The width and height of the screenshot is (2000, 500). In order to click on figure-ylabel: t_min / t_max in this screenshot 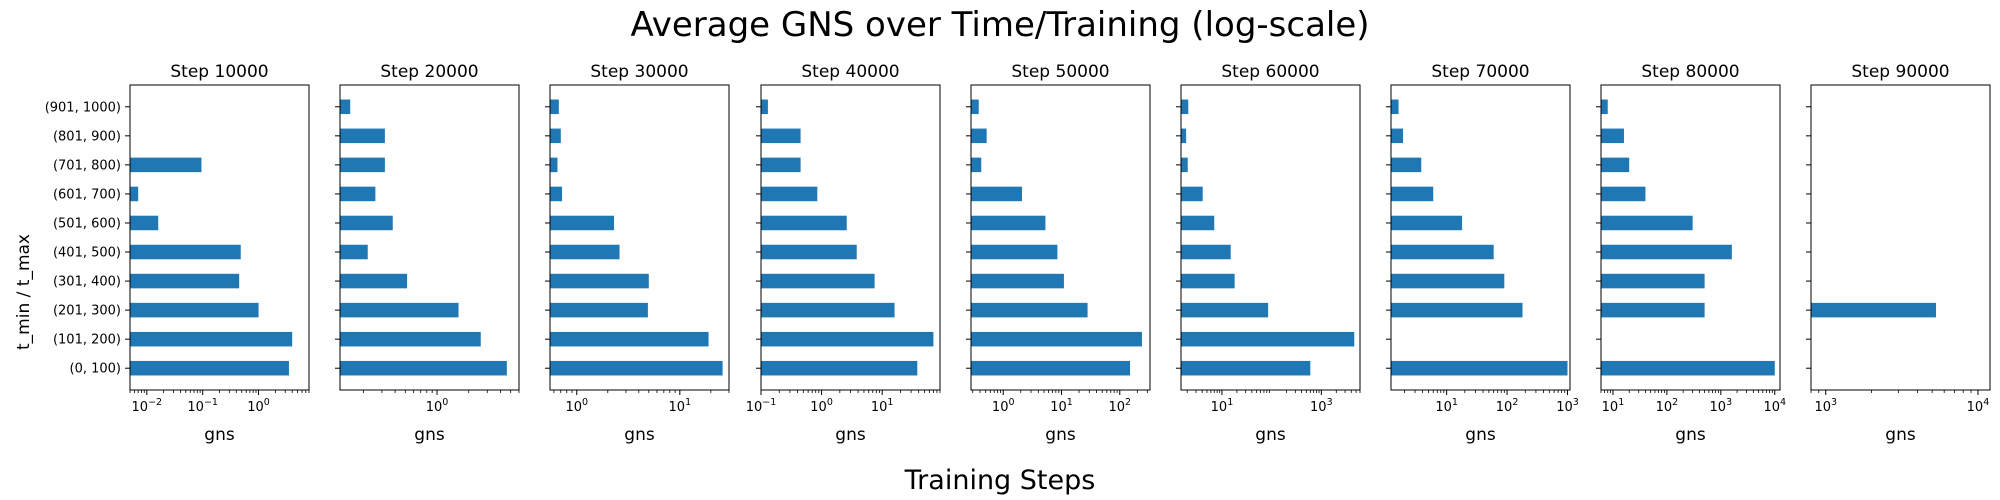, I will do `click(24, 292)`.